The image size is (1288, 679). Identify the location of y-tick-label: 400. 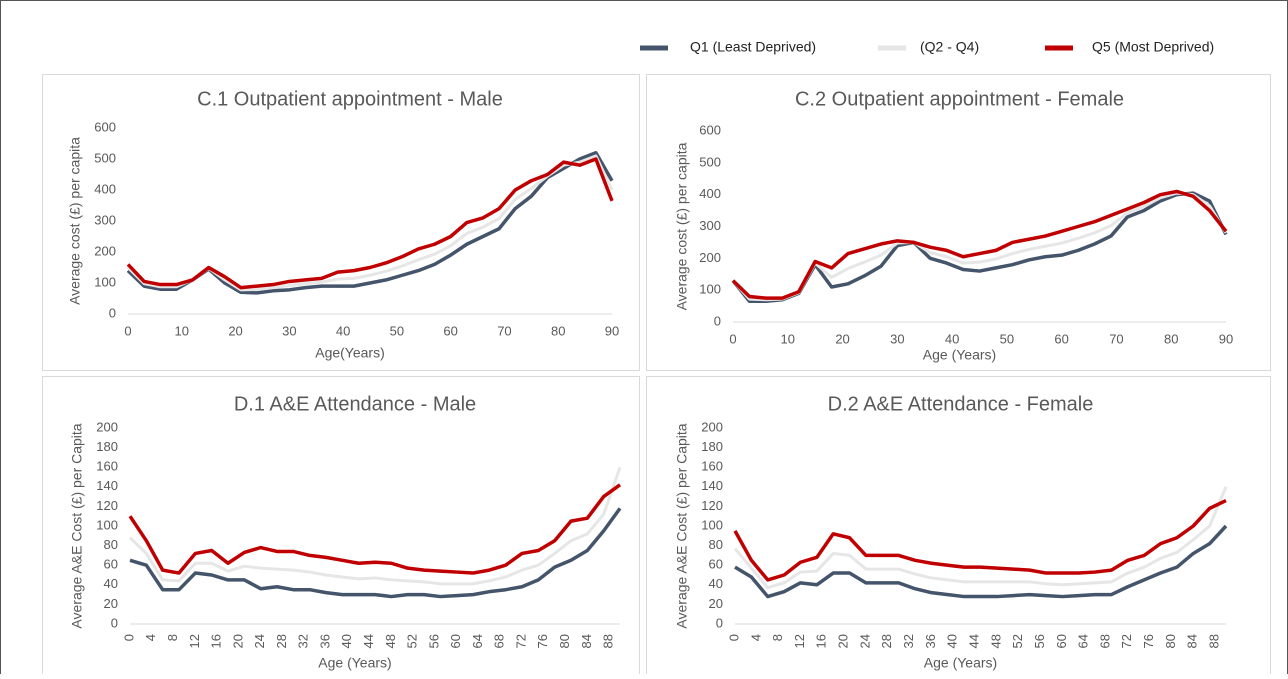
(710, 193).